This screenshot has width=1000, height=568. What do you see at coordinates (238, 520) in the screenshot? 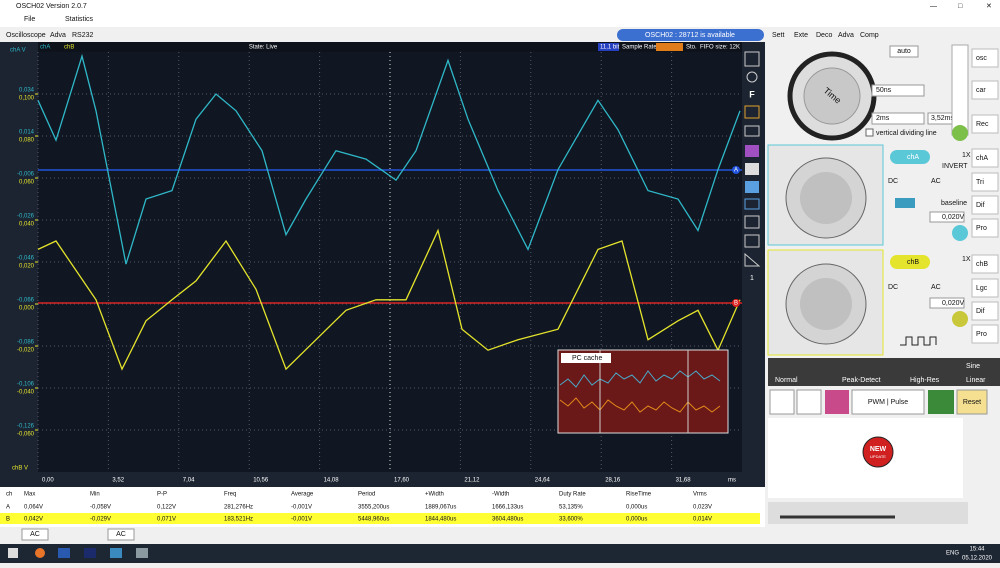
I see `table-cell: 183,521Hz` at bounding box center [238, 520].